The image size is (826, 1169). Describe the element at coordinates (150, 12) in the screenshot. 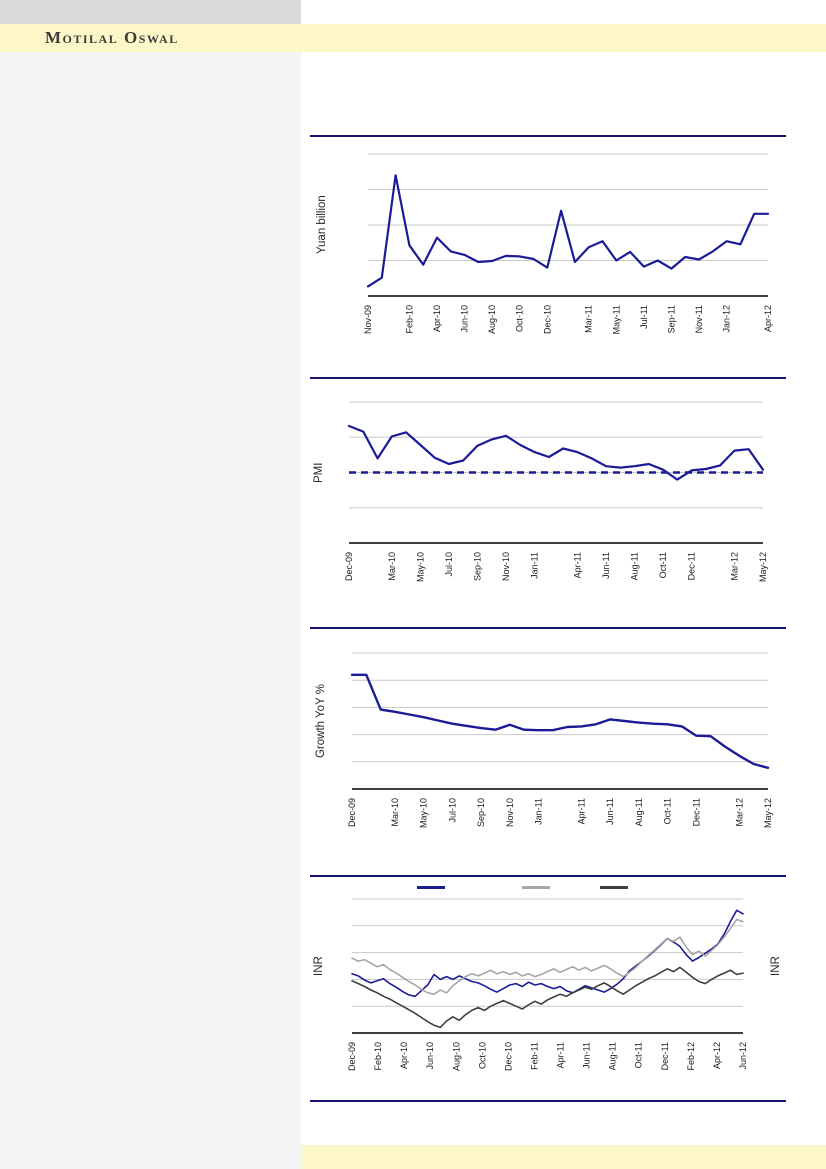

I see `top-gray-bar` at that location.